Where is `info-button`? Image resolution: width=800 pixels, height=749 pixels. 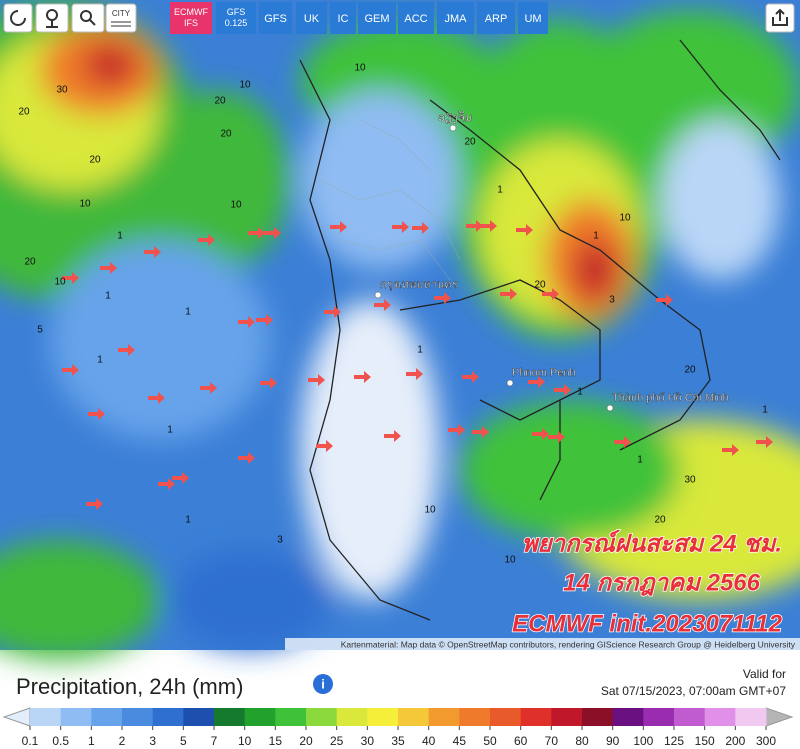 info-button is located at coordinates (323, 684).